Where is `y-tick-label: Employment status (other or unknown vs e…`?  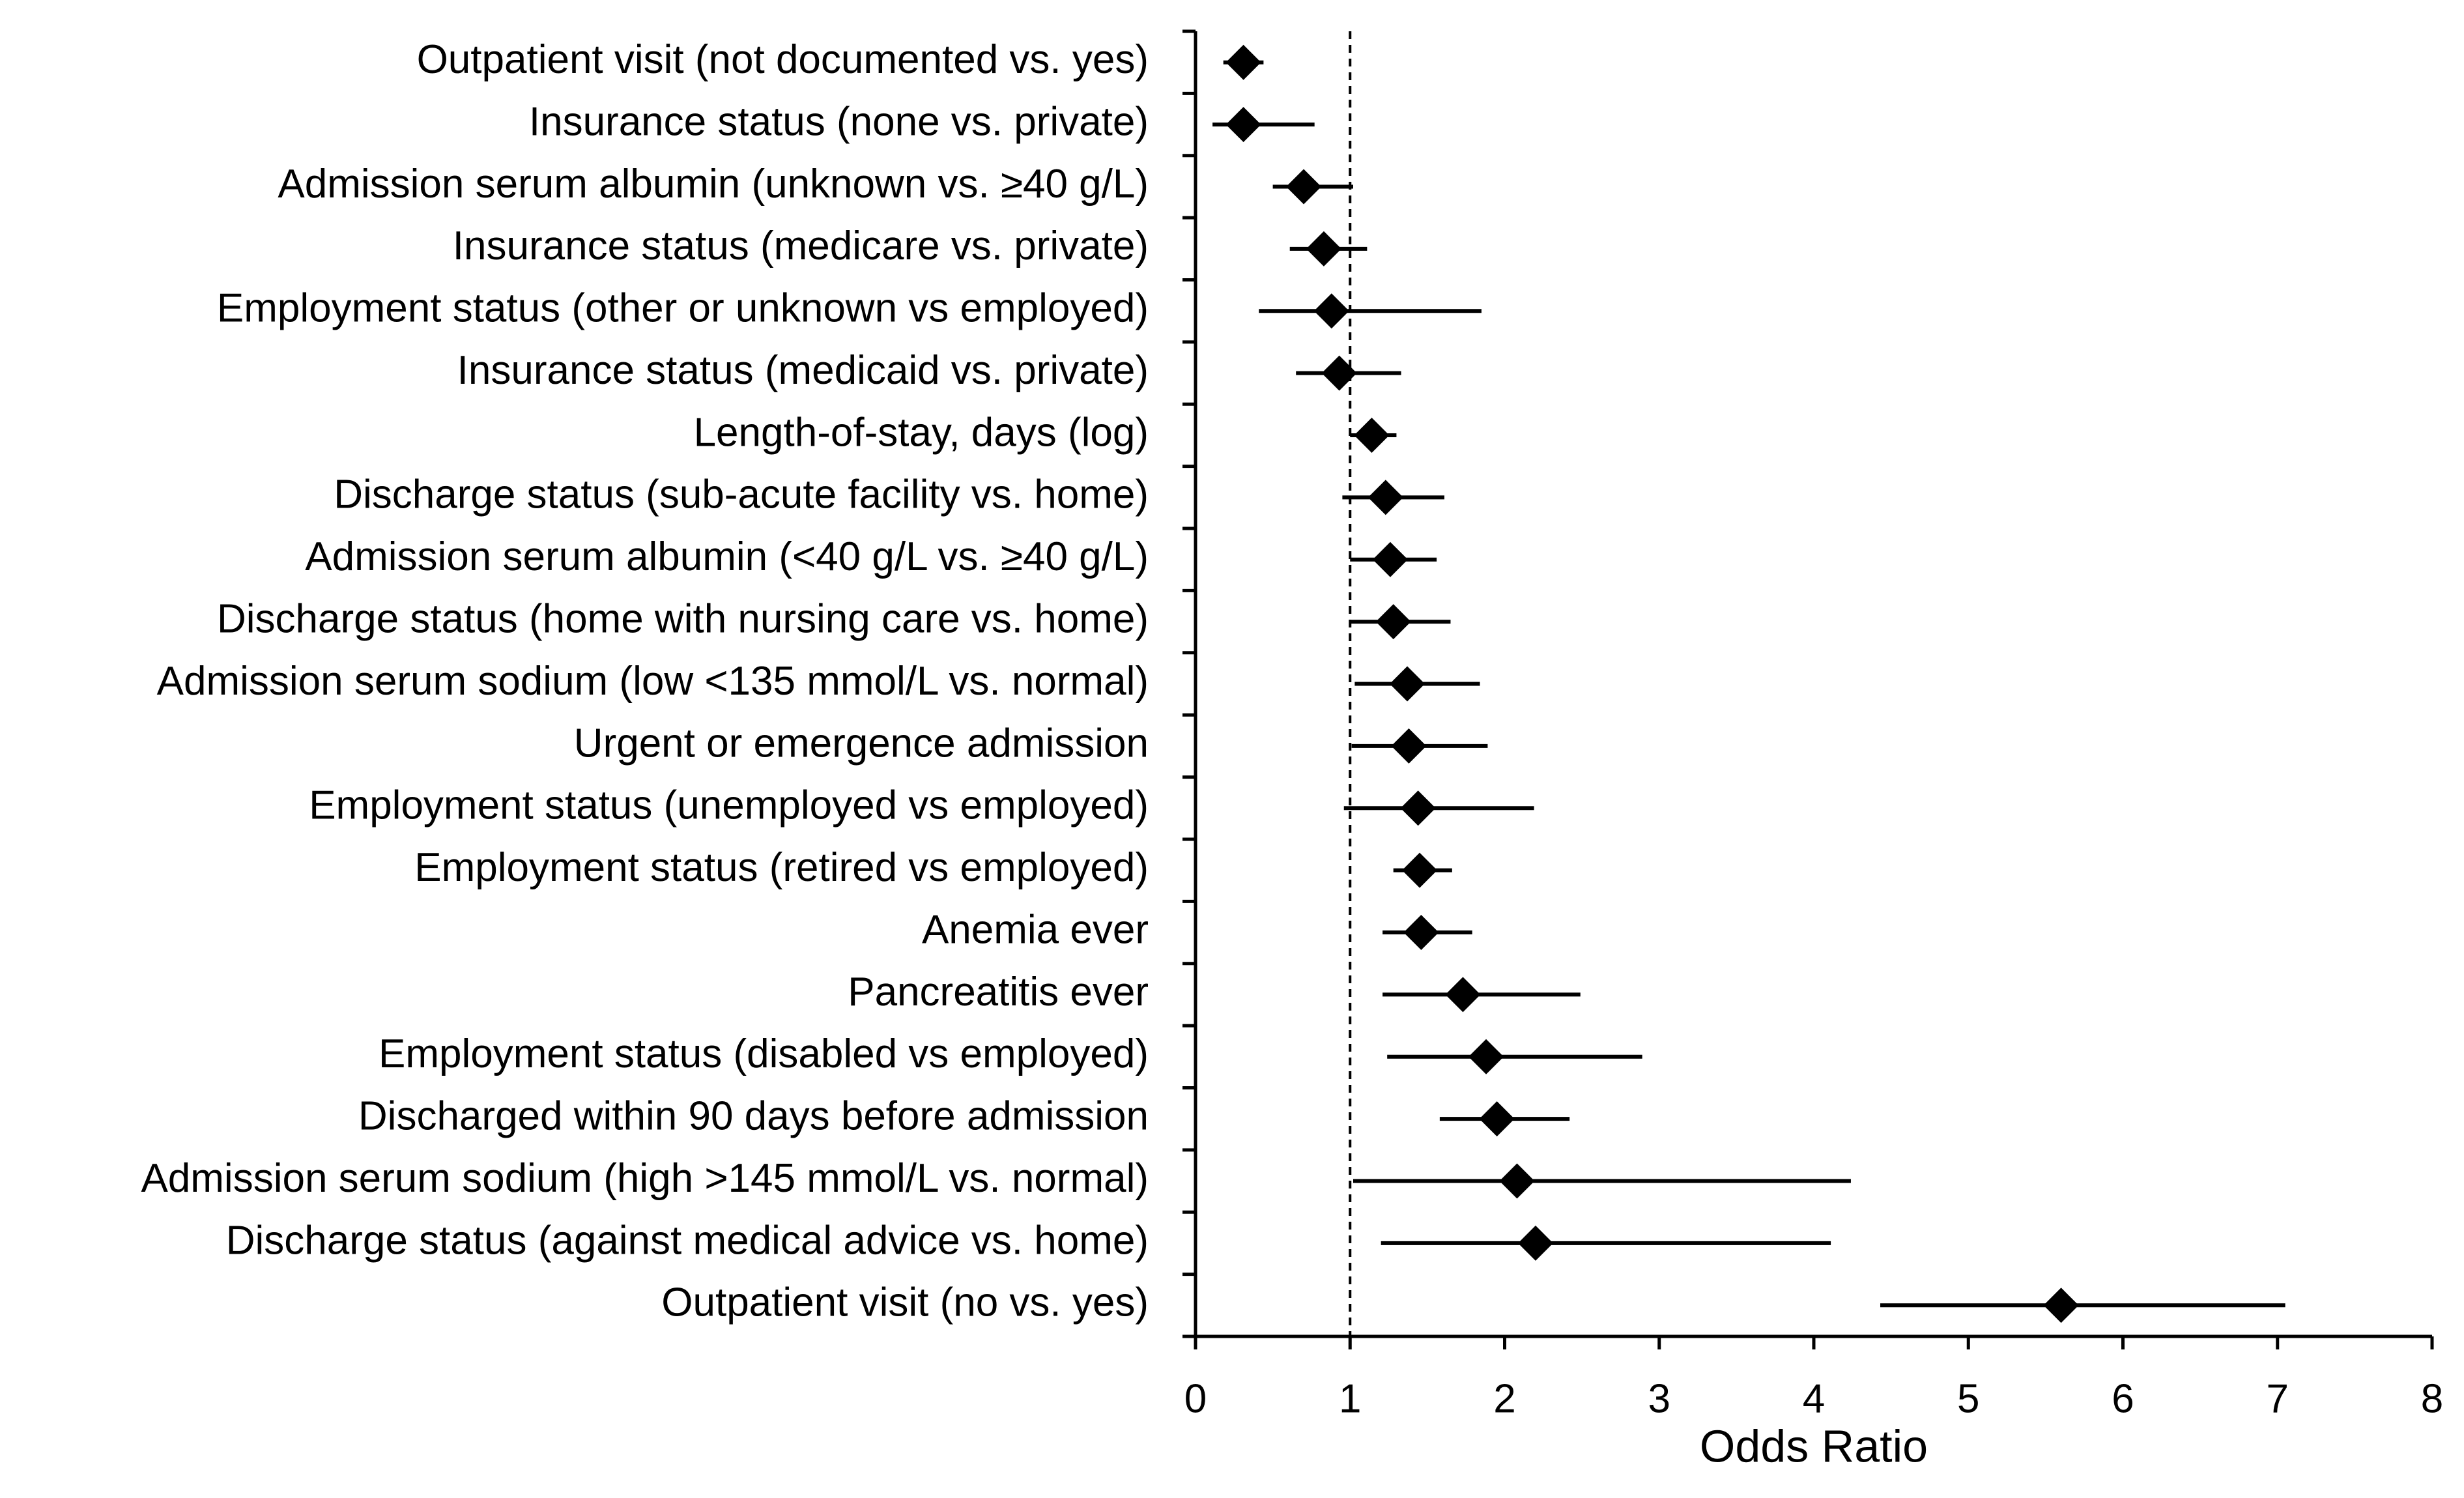 y-tick-label: Employment status (other or unknown vs e… is located at coordinates (683, 308).